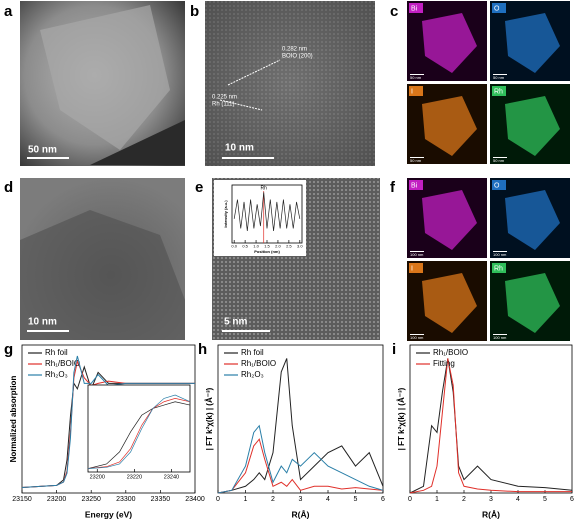 The image size is (574, 531). What do you see at coordinates (126, 499) in the screenshot?
I see `x-tick-label: 23300` at bounding box center [126, 499].